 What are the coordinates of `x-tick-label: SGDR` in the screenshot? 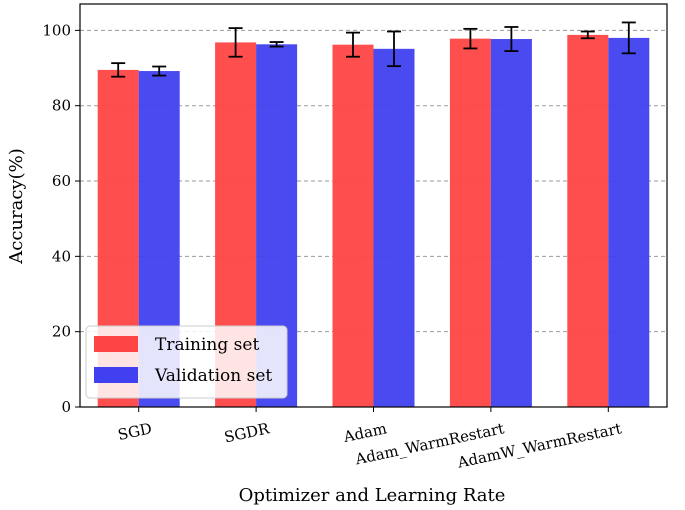 It's located at (247, 432).